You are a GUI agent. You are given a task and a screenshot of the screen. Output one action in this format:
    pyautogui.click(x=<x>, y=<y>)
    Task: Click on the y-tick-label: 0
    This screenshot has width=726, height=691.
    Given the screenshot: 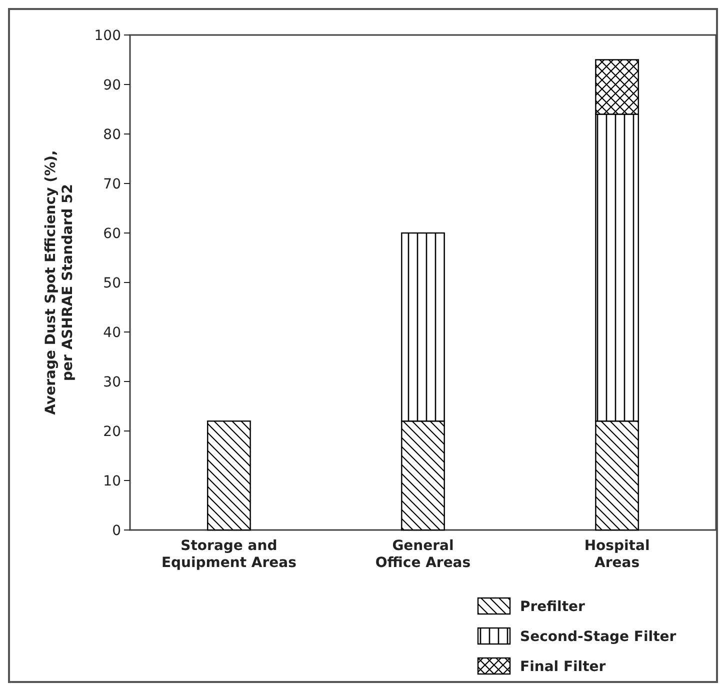 What is the action you would take?
    pyautogui.click(x=116, y=530)
    